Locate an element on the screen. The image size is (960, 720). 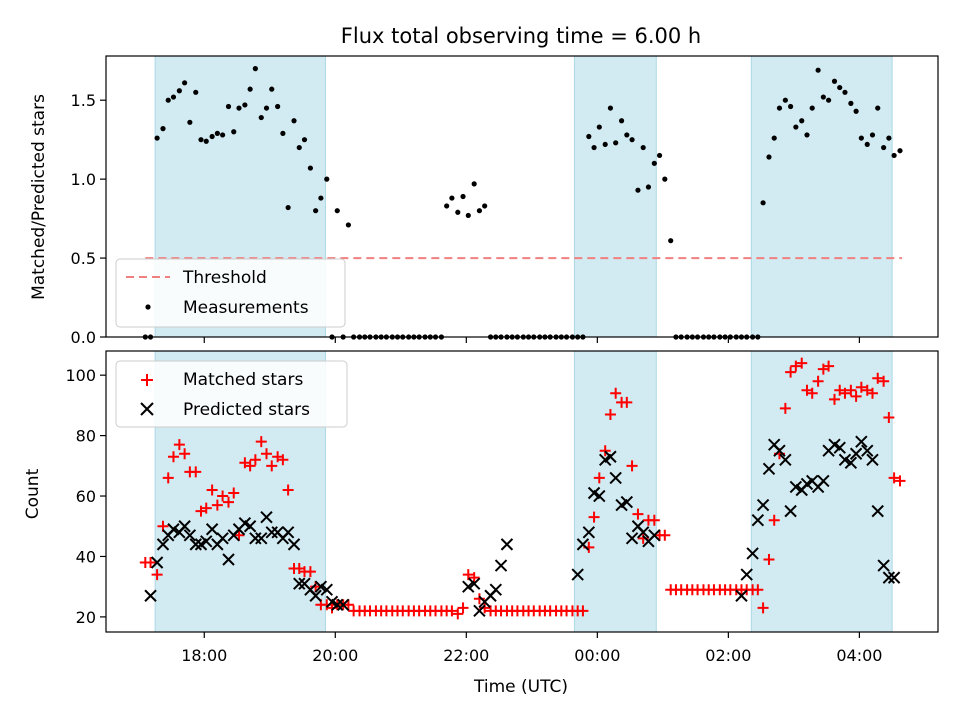
top-x-ticks is located at coordinates (531, 340).